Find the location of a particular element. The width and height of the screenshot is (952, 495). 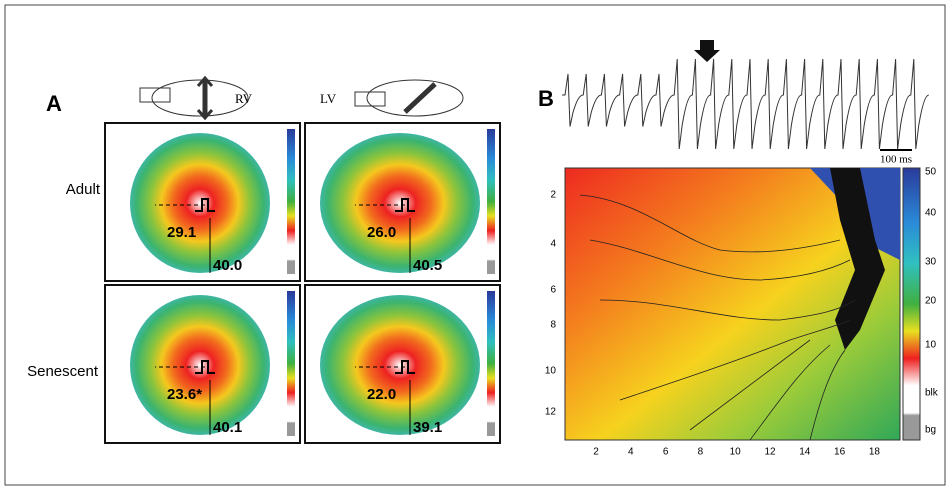

panel-label: B is located at coordinates (546, 98).